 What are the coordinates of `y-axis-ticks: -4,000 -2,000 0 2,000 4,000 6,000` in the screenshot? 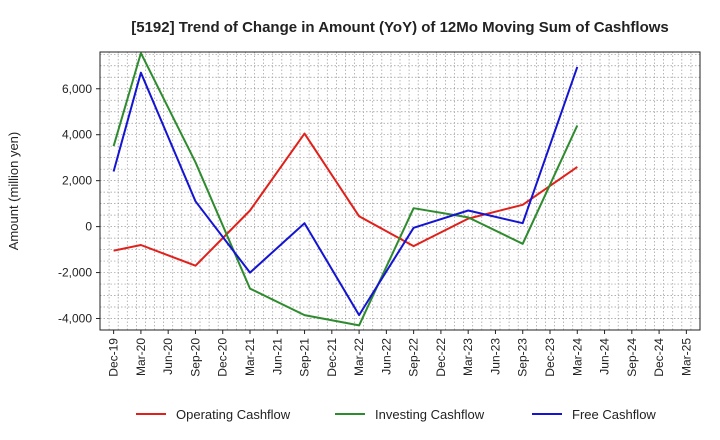 It's located at (79, 204).